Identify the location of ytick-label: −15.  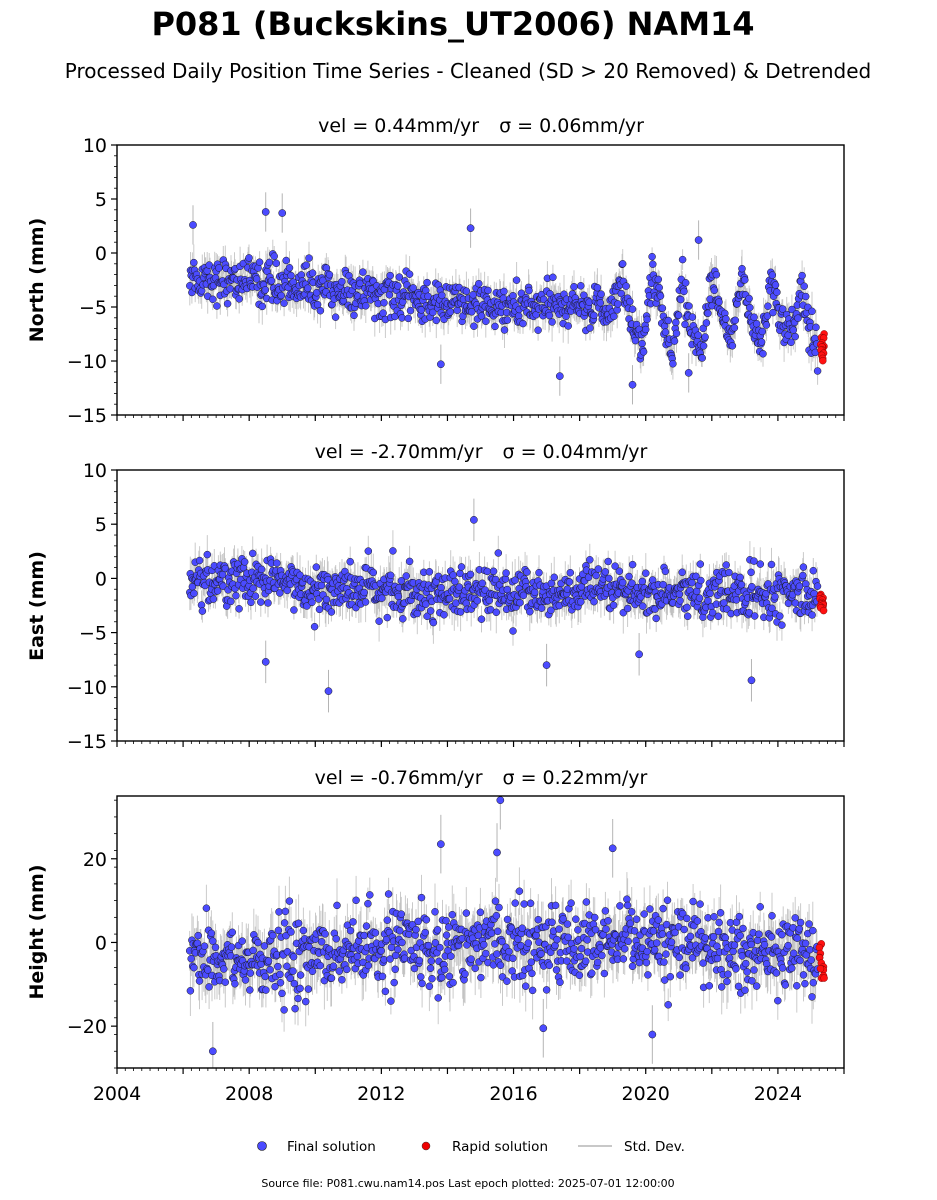
(87, 742).